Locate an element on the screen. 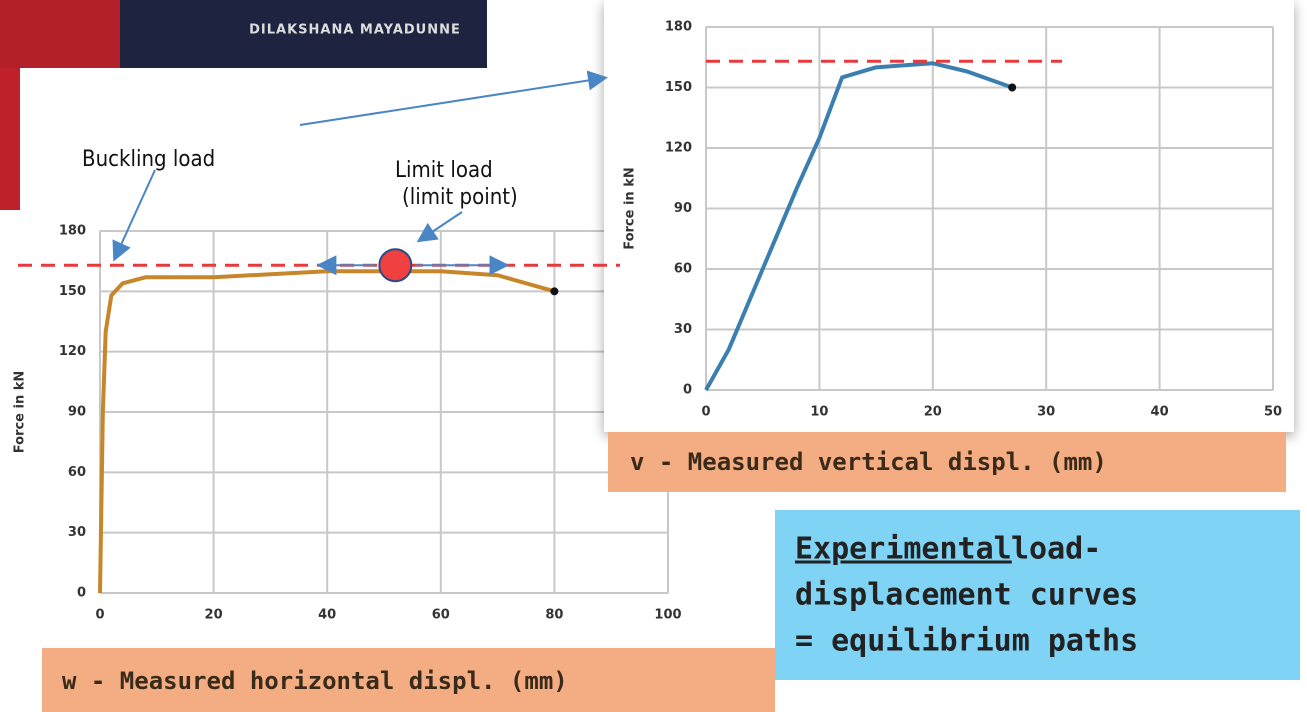  x-tick-label: 30 is located at coordinates (1046, 412).